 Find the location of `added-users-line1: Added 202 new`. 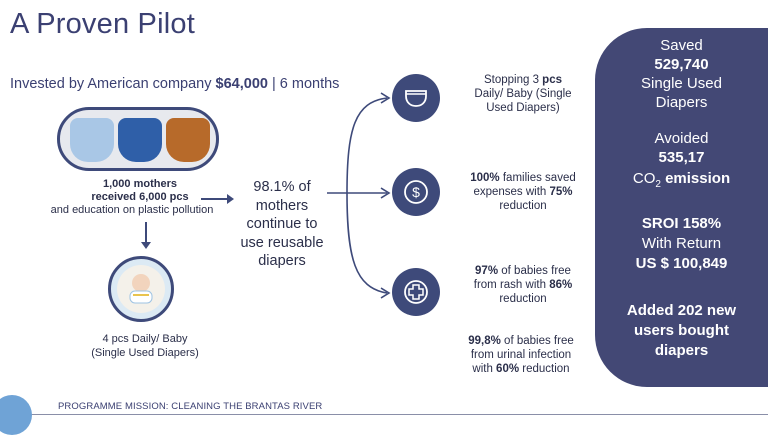

added-users-line1: Added 202 new is located at coordinates (681, 310).